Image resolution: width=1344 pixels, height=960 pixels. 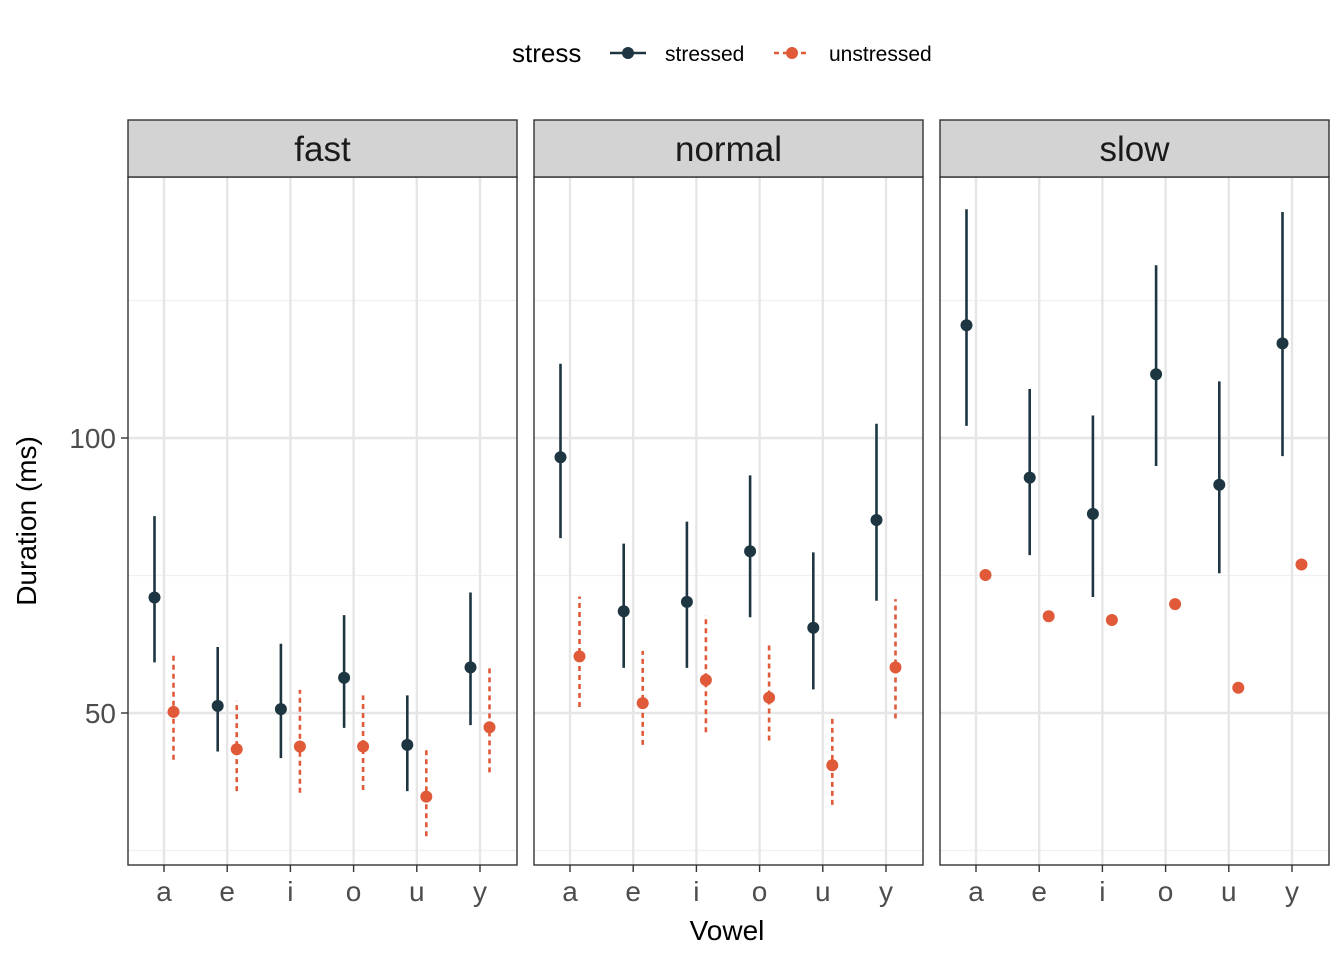 I want to click on facet-label-slow: slow, so click(x=1134, y=149).